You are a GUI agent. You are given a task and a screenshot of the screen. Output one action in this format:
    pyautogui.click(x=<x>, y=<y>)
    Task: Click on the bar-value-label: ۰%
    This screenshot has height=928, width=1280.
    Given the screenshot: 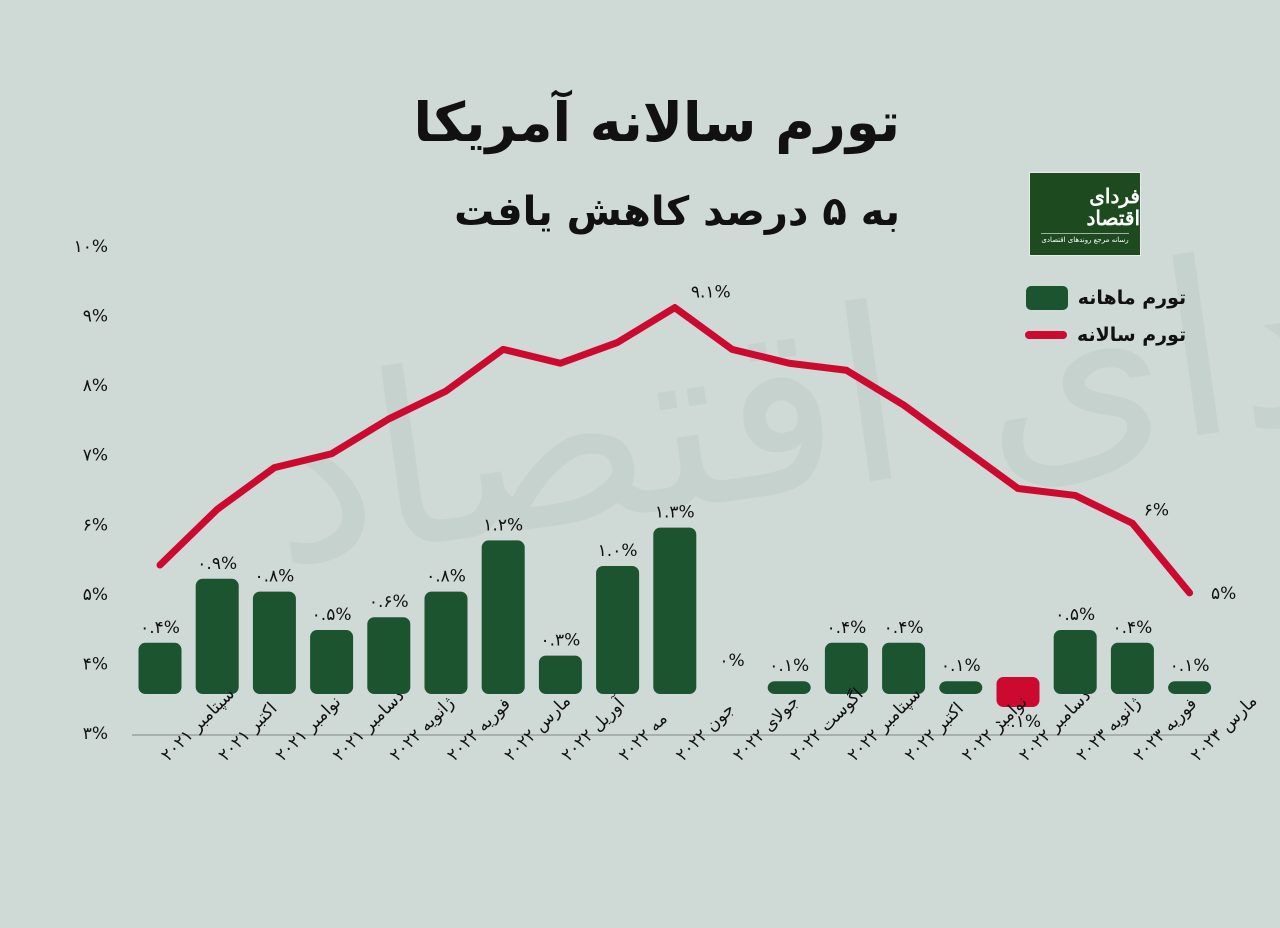 What is the action you would take?
    pyautogui.click(x=731, y=661)
    